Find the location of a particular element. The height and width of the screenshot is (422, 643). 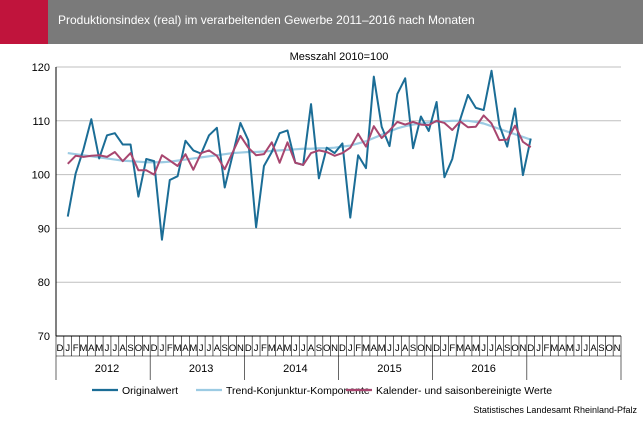

legend-label: Trend-Konjunktur-Komponente is located at coordinates (298, 391).